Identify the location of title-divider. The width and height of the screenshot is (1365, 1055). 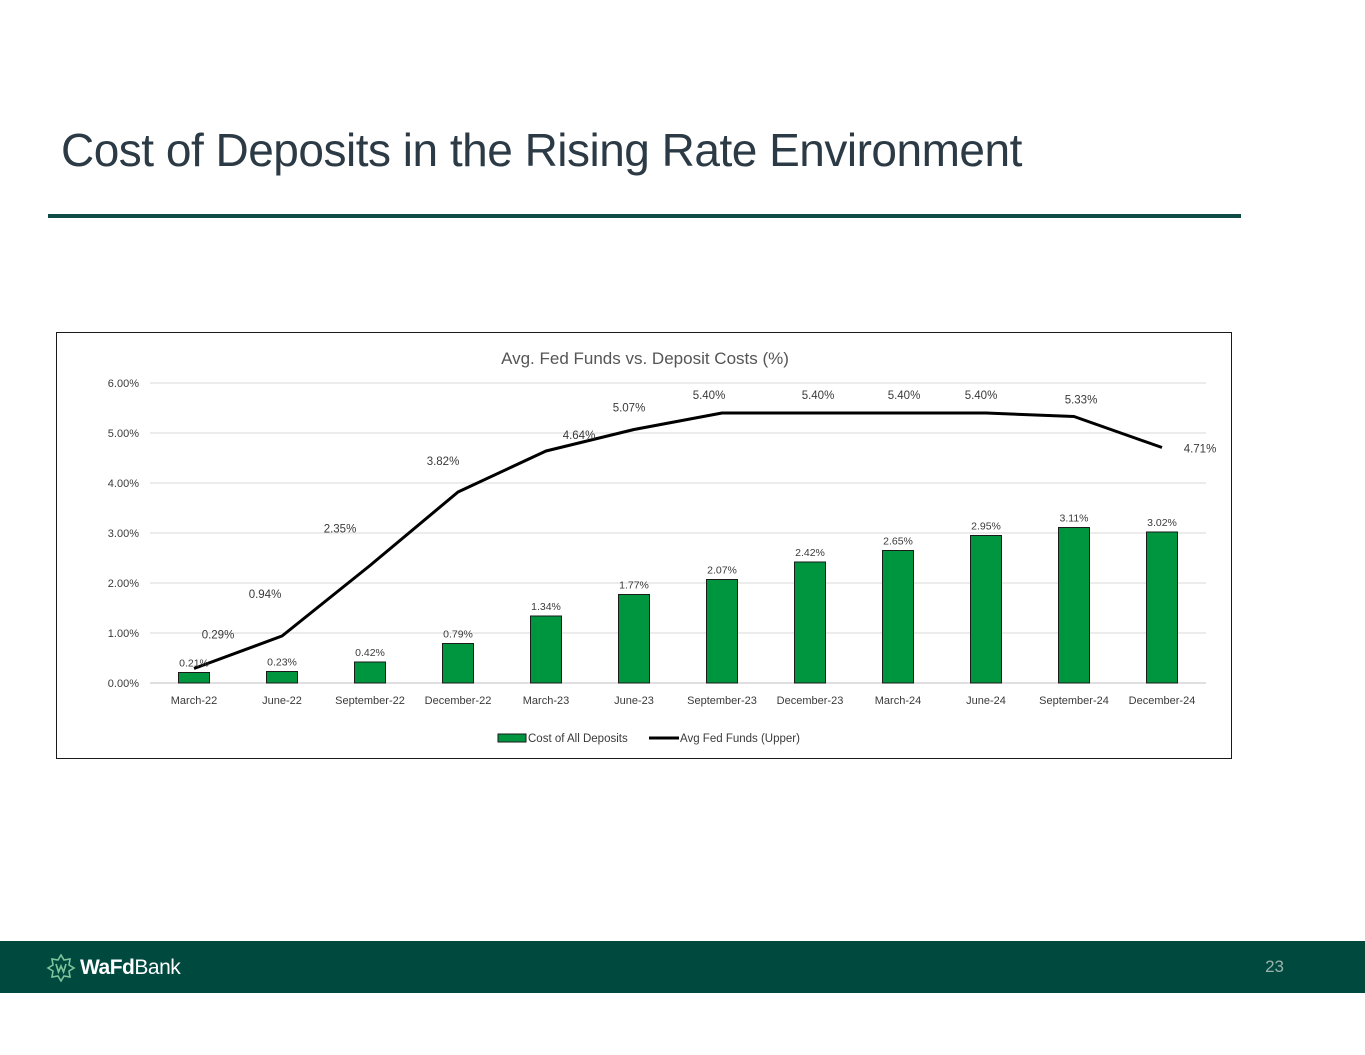
(644, 216).